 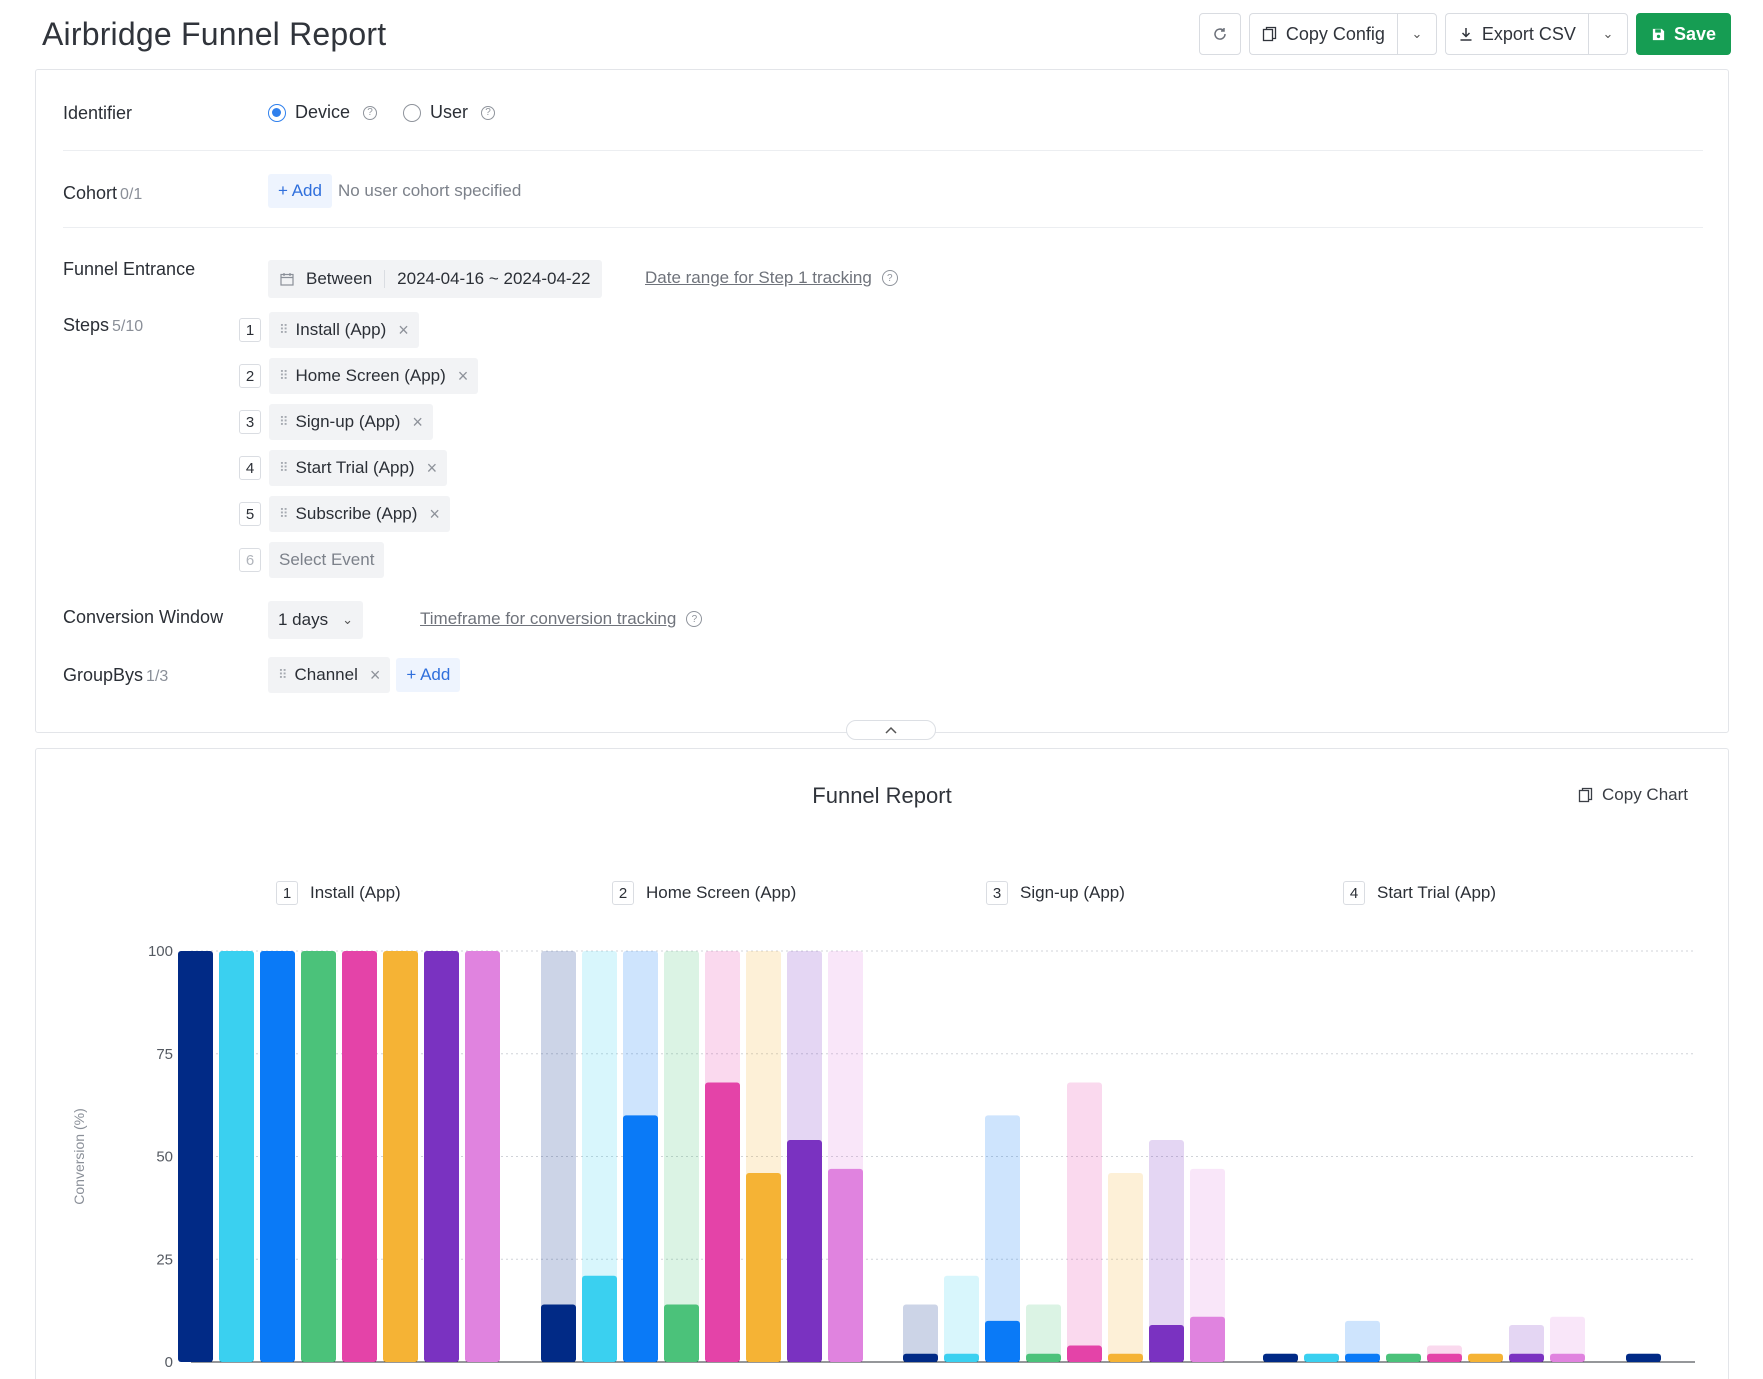 What do you see at coordinates (86, 325) in the screenshot?
I see `steps-label-text: Steps` at bounding box center [86, 325].